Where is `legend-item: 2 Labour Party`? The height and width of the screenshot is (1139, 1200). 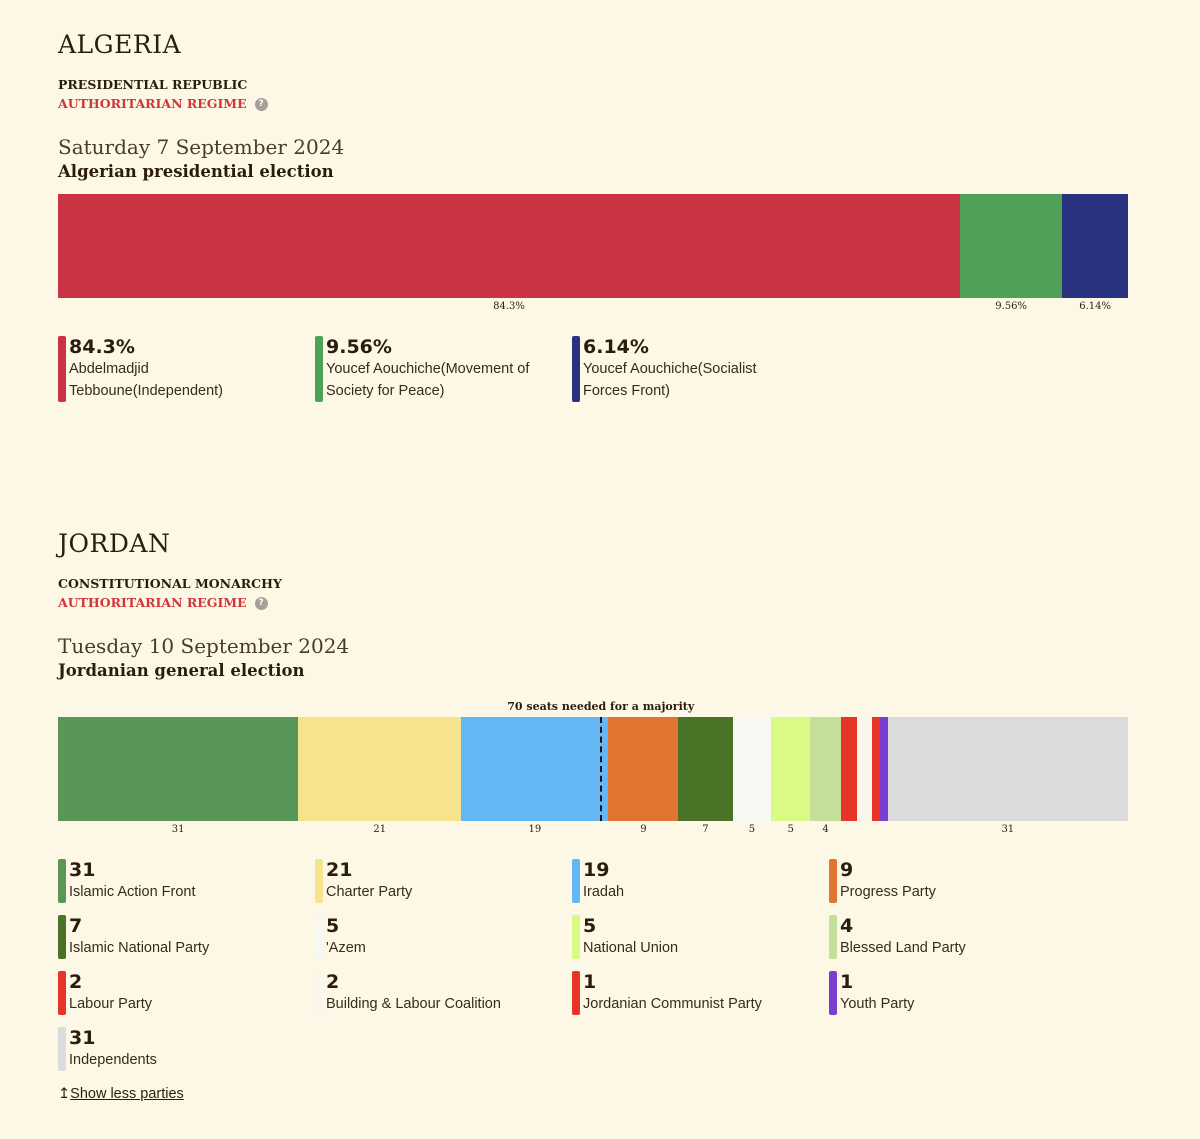 legend-item: 2 Labour Party is located at coordinates (186, 993).